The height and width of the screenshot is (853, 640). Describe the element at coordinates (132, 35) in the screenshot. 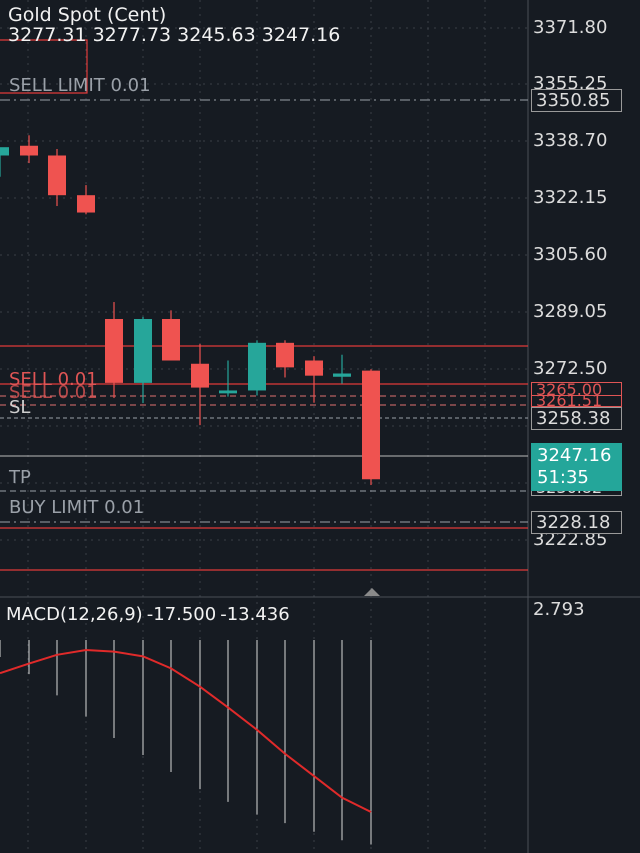

I see `high-value: 3277.73` at that location.